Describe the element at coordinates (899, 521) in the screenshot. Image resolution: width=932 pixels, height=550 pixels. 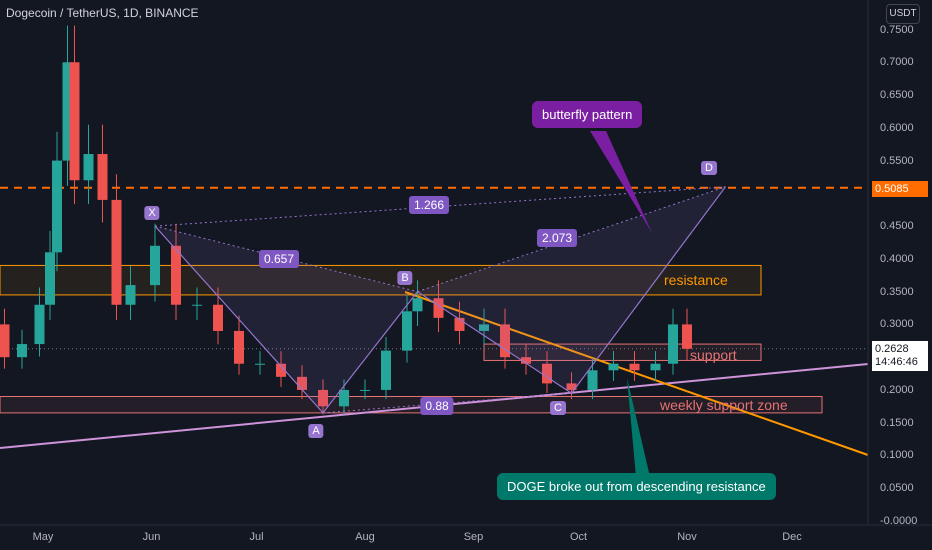
I see `price-tick: -0.0000` at that location.